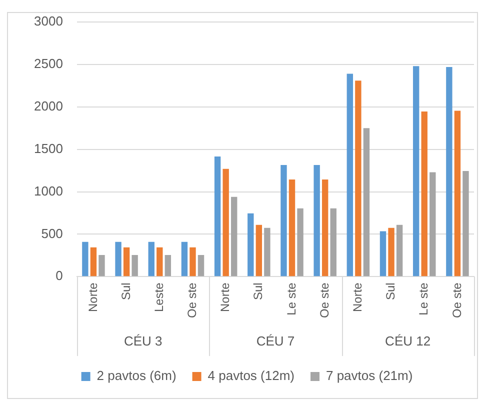 The height and width of the screenshot is (401, 488). Describe the element at coordinates (52, 233) in the screenshot. I see `y-tick-label: 500` at that location.